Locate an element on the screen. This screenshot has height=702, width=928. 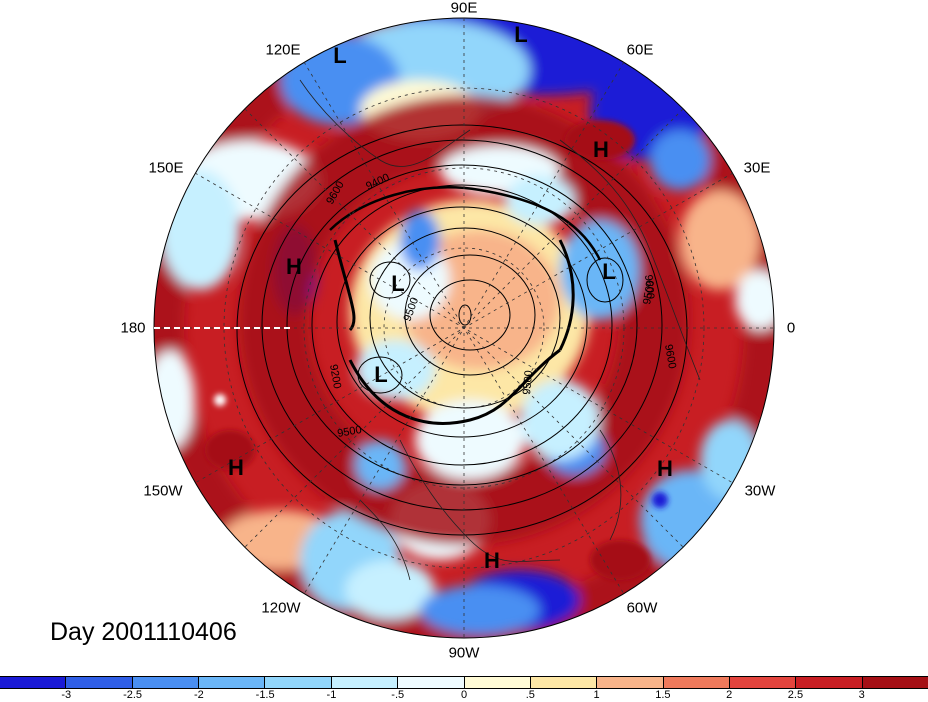
colorbar-tick-label: 1.5 is located at coordinates (663, 695).